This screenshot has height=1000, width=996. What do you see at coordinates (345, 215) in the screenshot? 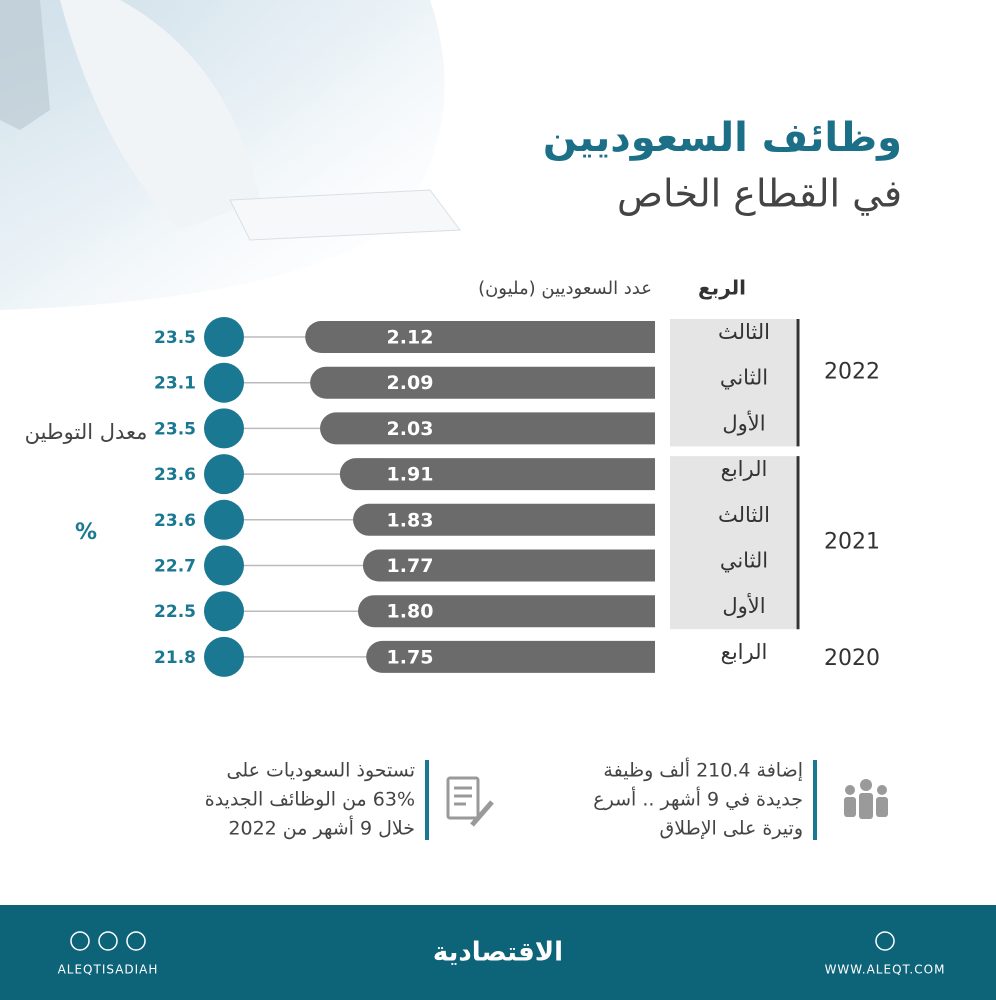
I see `photo-paper` at bounding box center [345, 215].